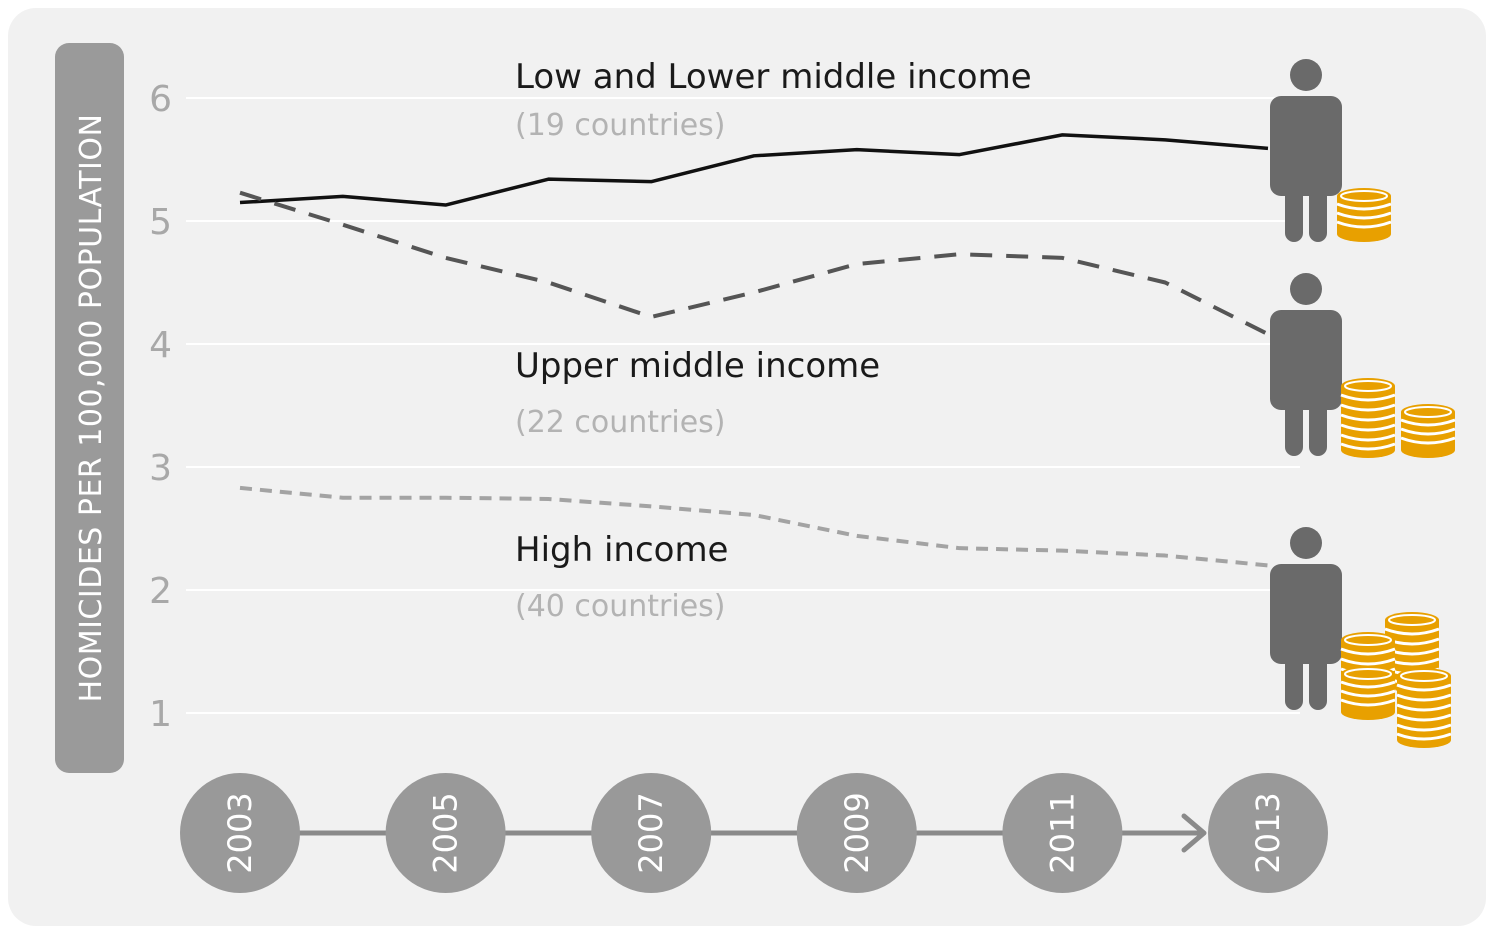  I want to click on year-circle-2011, so click(1062, 833).